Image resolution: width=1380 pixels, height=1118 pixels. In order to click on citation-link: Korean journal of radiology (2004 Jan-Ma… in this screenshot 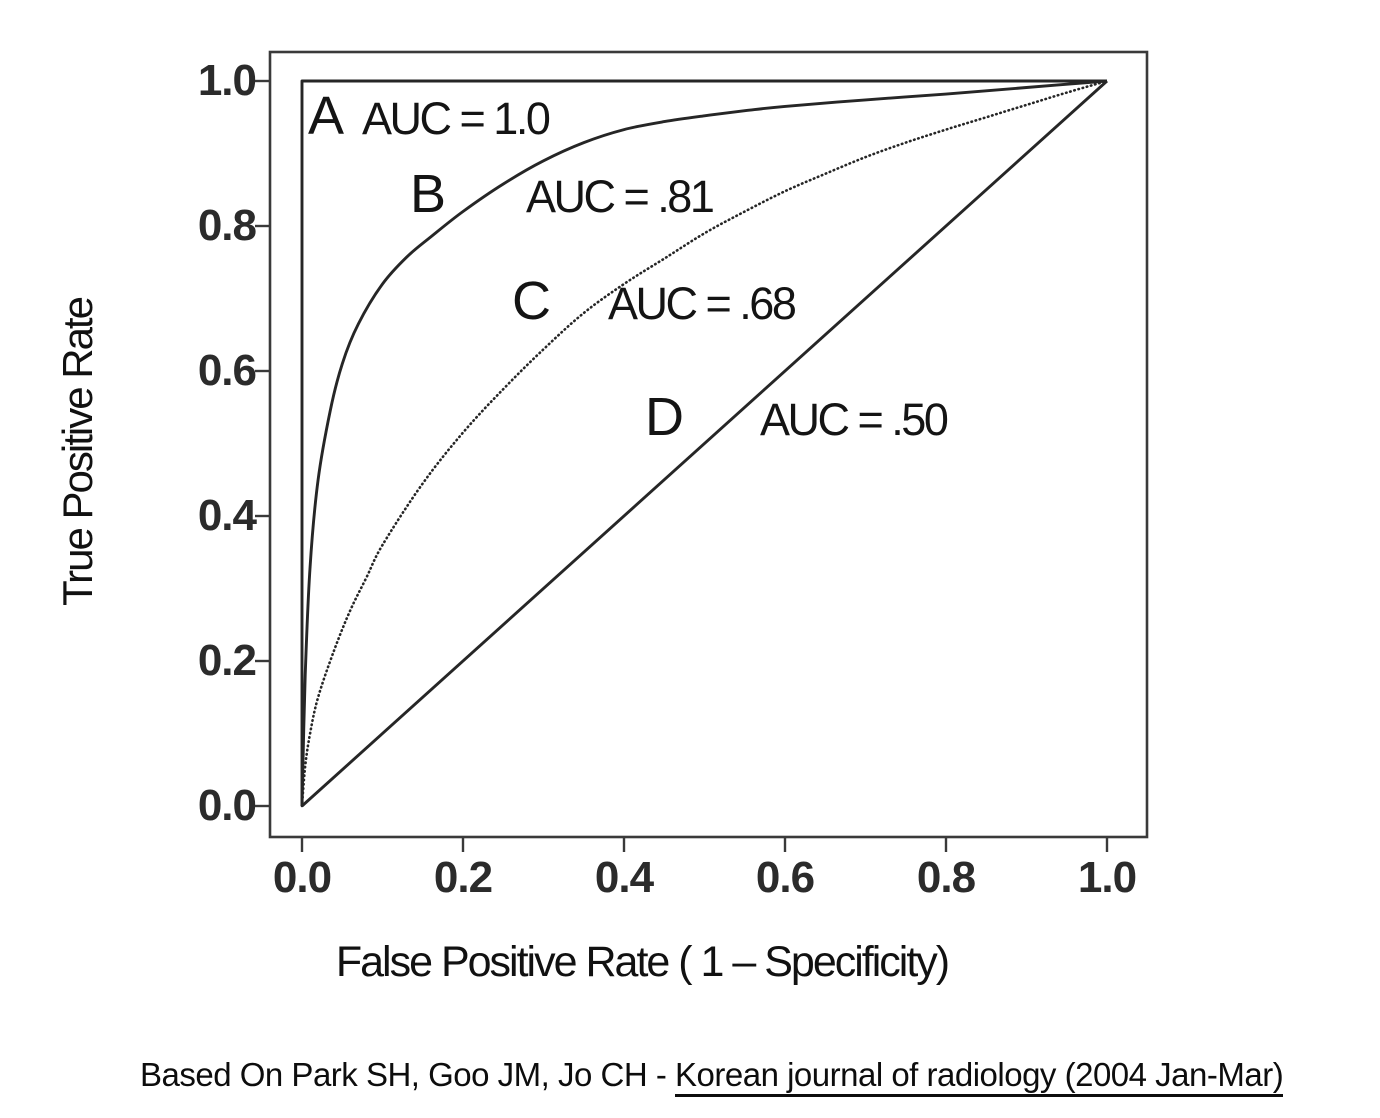, I will do `click(979, 1076)`.